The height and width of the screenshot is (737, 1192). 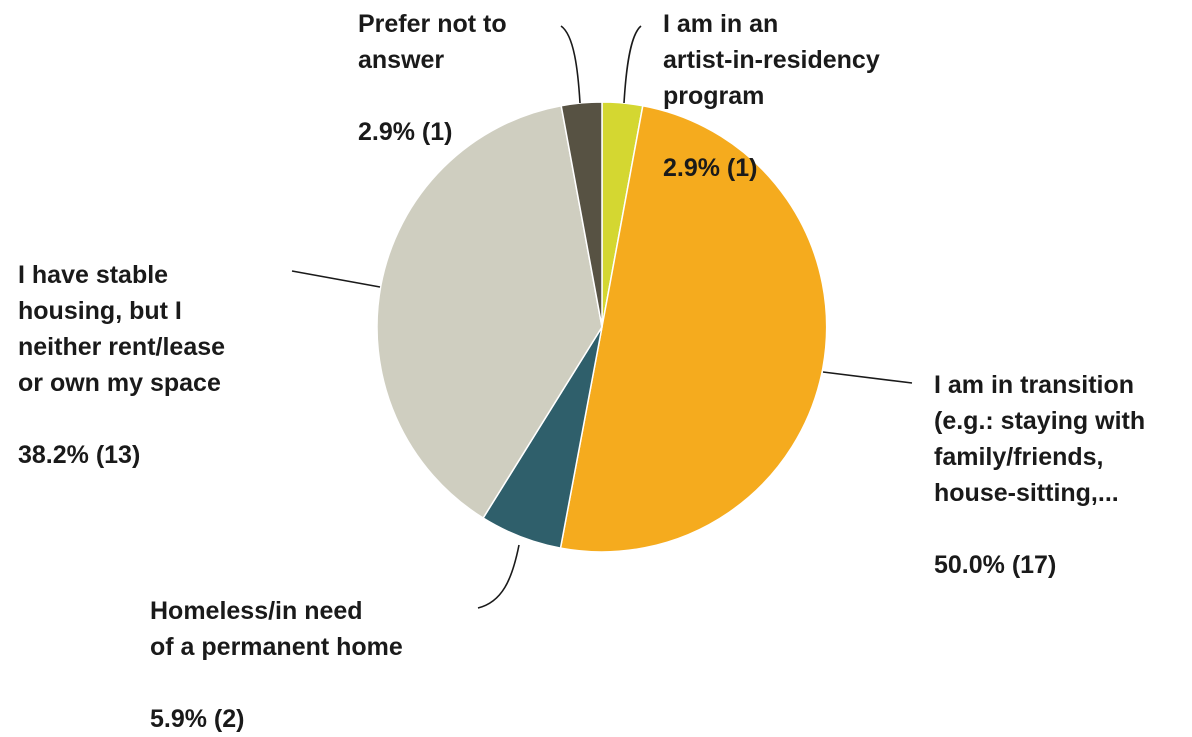 I want to click on slice-label-text: I have stable, so click(x=93, y=275).